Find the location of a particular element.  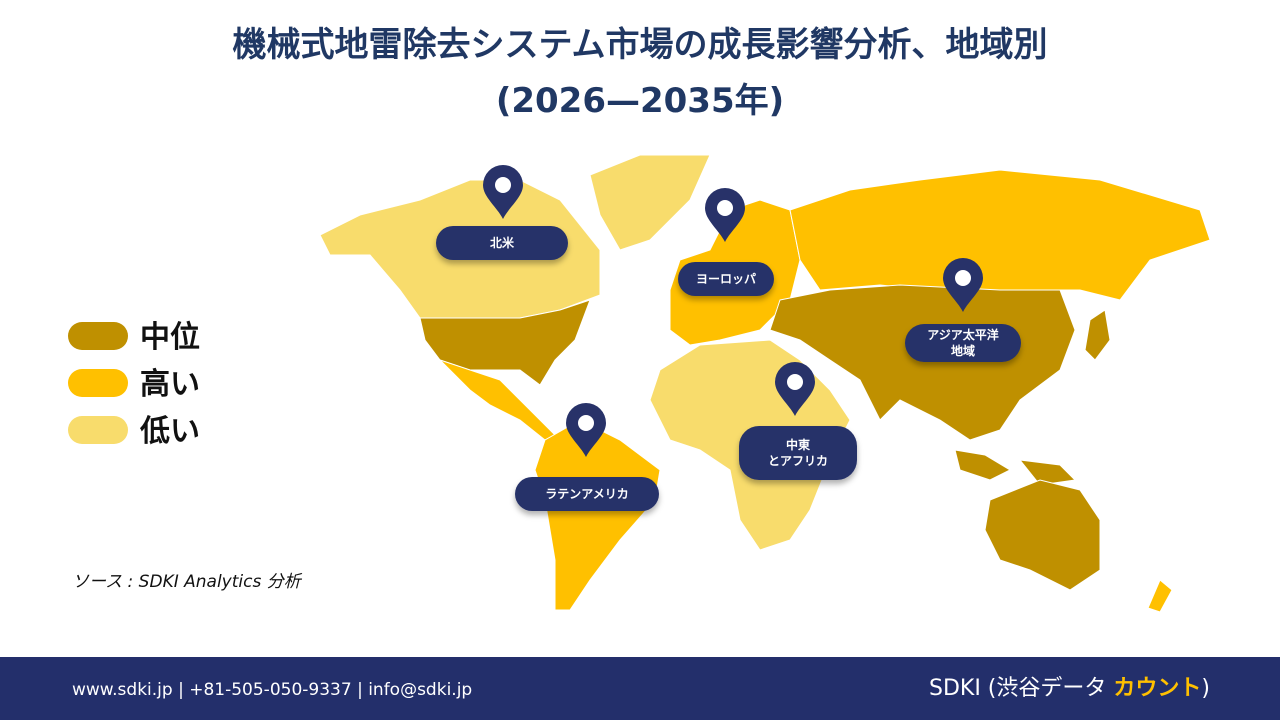

region-label-line: とアフリカ is located at coordinates (798, 461).